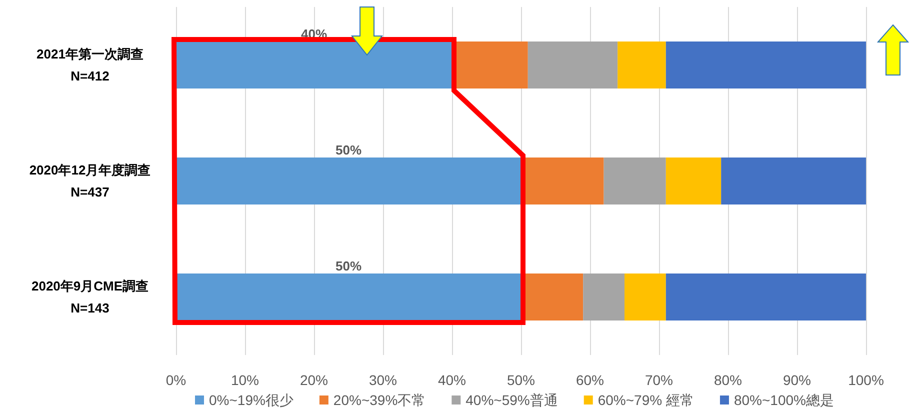 Image resolution: width=916 pixels, height=416 pixels. Describe the element at coordinates (590, 380) in the screenshot. I see `x-tick-label: 60%` at that location.